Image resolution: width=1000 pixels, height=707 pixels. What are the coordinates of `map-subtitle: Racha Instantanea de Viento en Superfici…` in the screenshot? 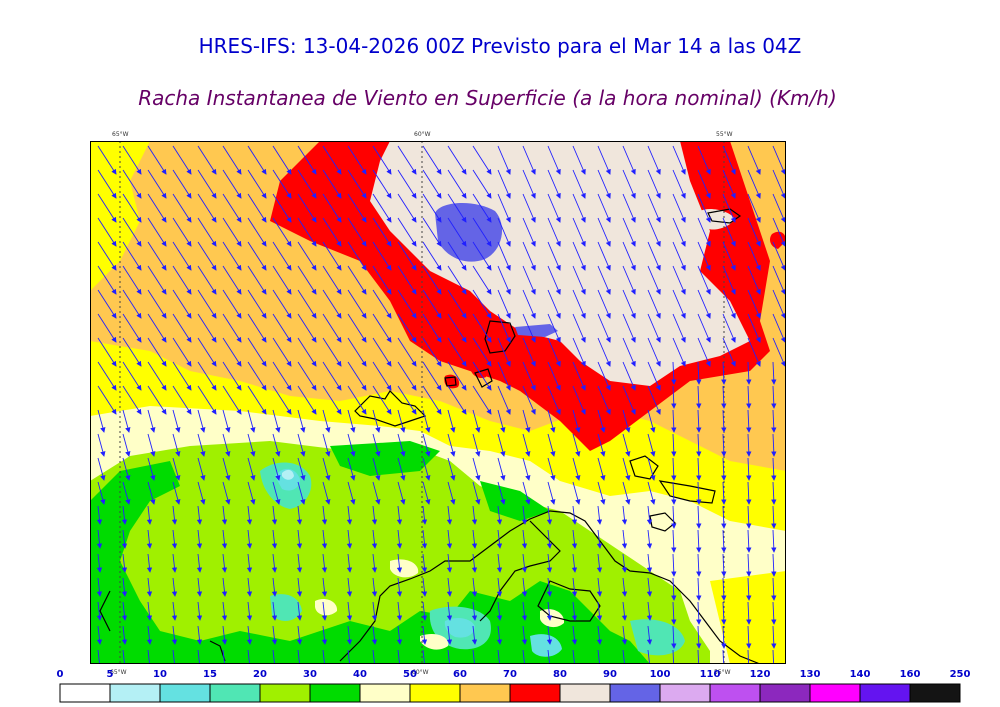 It's located at (487, 98).